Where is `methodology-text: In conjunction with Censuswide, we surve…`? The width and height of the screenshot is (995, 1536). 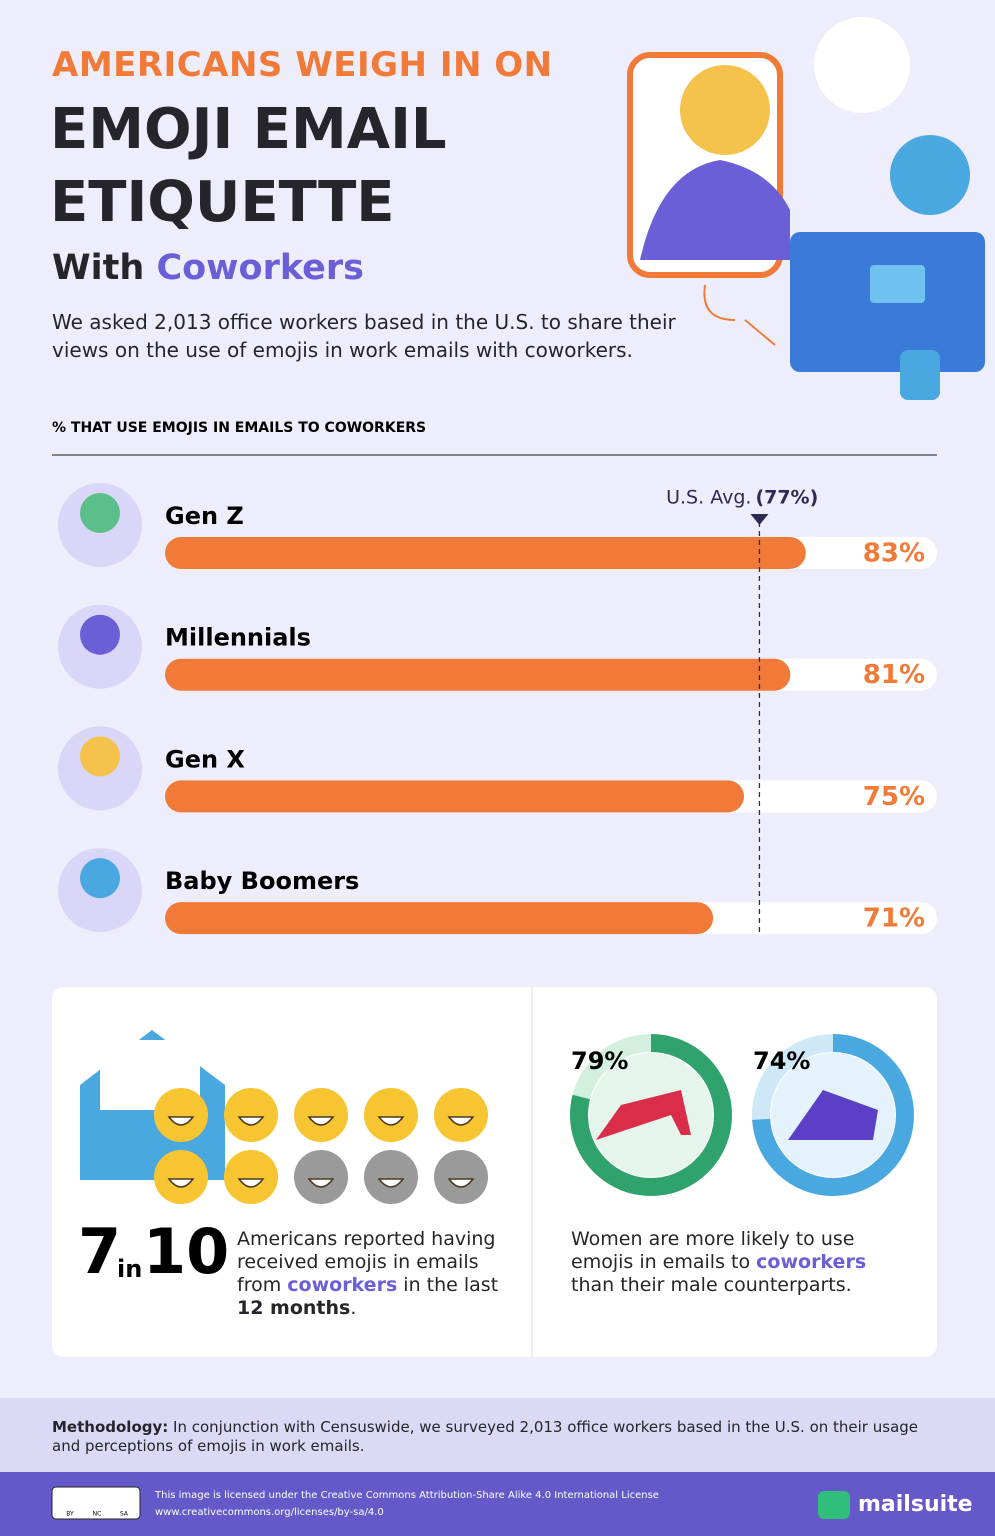
methodology-text: In conjunction with Censuswide, we surve… is located at coordinates (485, 1436).